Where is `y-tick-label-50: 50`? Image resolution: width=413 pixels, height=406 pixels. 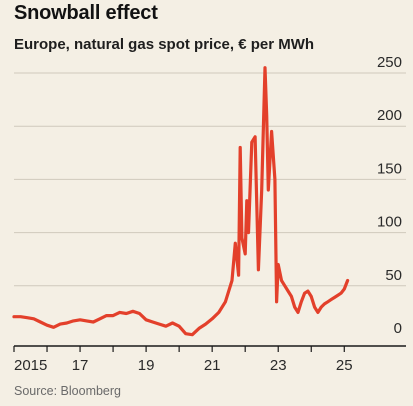
y-tick-label-50: 50 is located at coordinates (393, 275).